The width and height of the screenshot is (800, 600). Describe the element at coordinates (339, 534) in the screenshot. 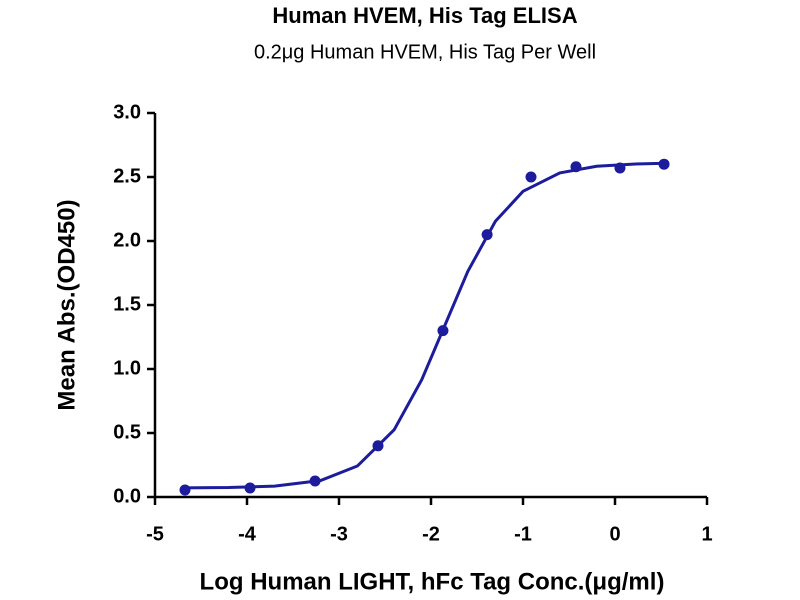

I see `x-tick-label: -3` at that location.